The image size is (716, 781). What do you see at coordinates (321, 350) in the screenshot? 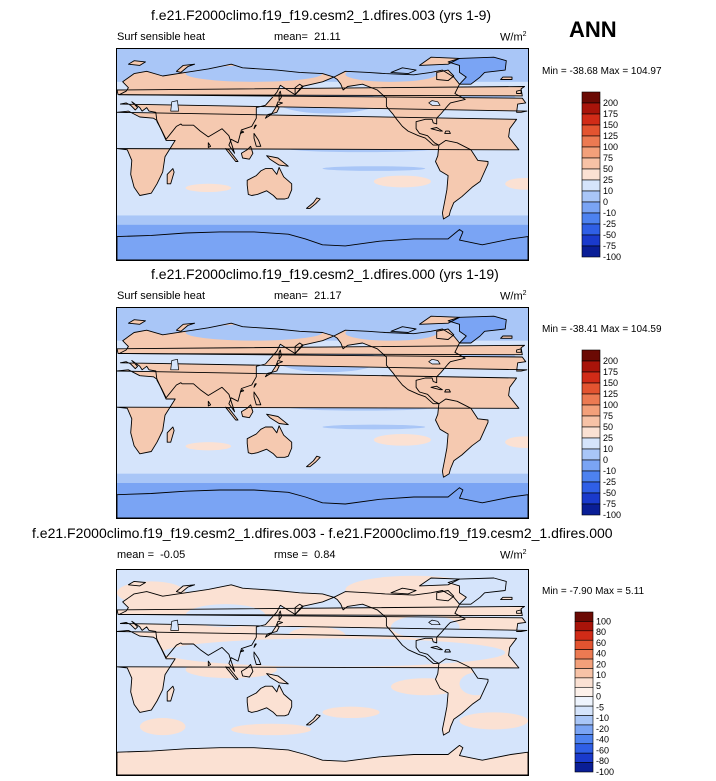
I see `land-uk` at bounding box center [321, 350].